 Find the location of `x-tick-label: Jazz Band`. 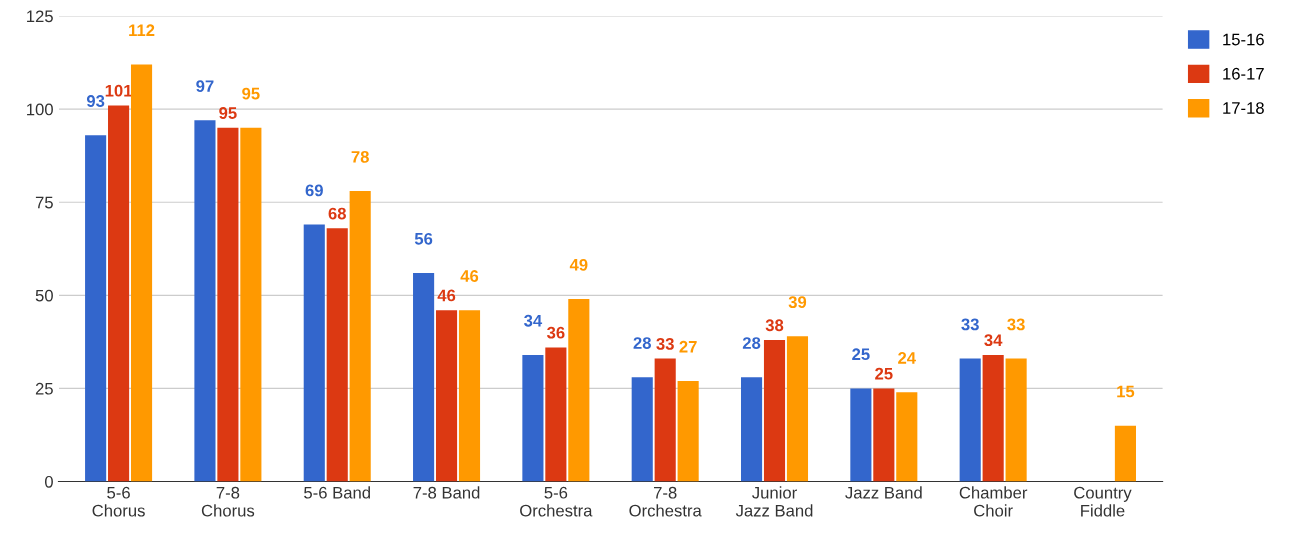

x-tick-label: Jazz Band is located at coordinates (883, 492).